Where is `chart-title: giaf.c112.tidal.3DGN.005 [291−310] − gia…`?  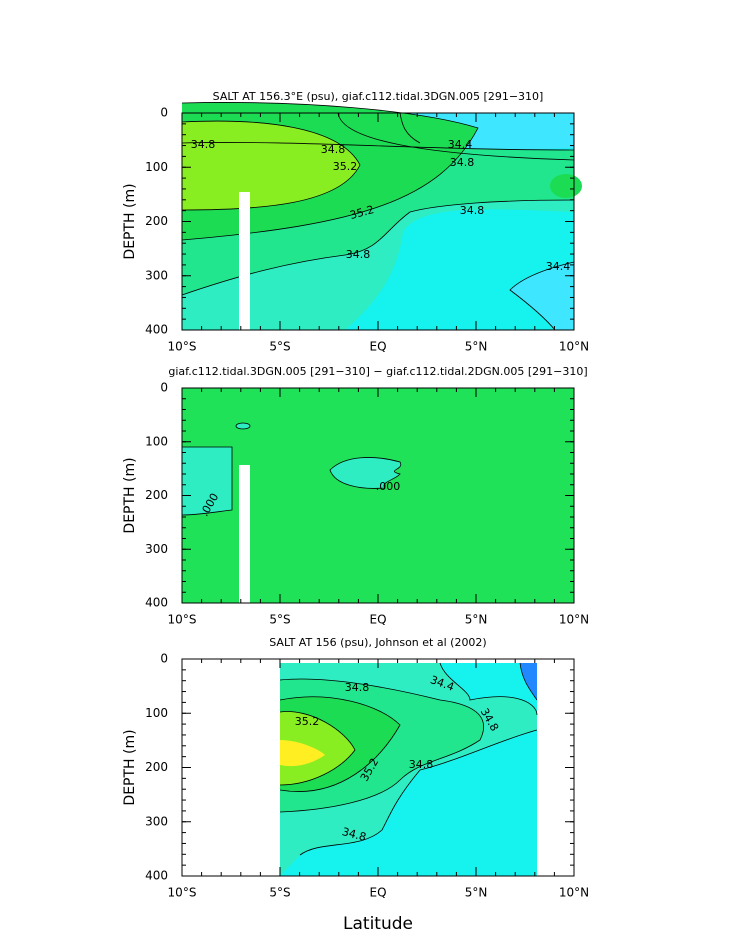 chart-title: giaf.c112.tidal.3DGN.005 [291−310] − gia… is located at coordinates (377, 371).